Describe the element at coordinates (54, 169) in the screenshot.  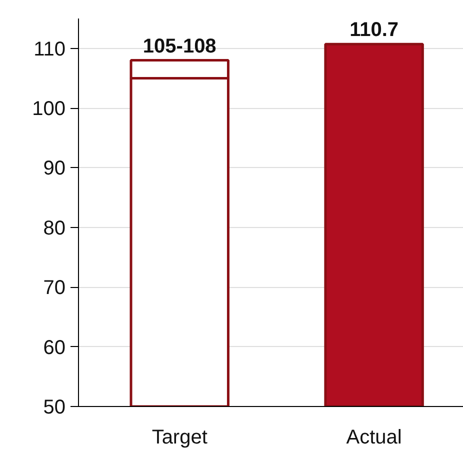
I see `y-tick-label: 90` at that location.